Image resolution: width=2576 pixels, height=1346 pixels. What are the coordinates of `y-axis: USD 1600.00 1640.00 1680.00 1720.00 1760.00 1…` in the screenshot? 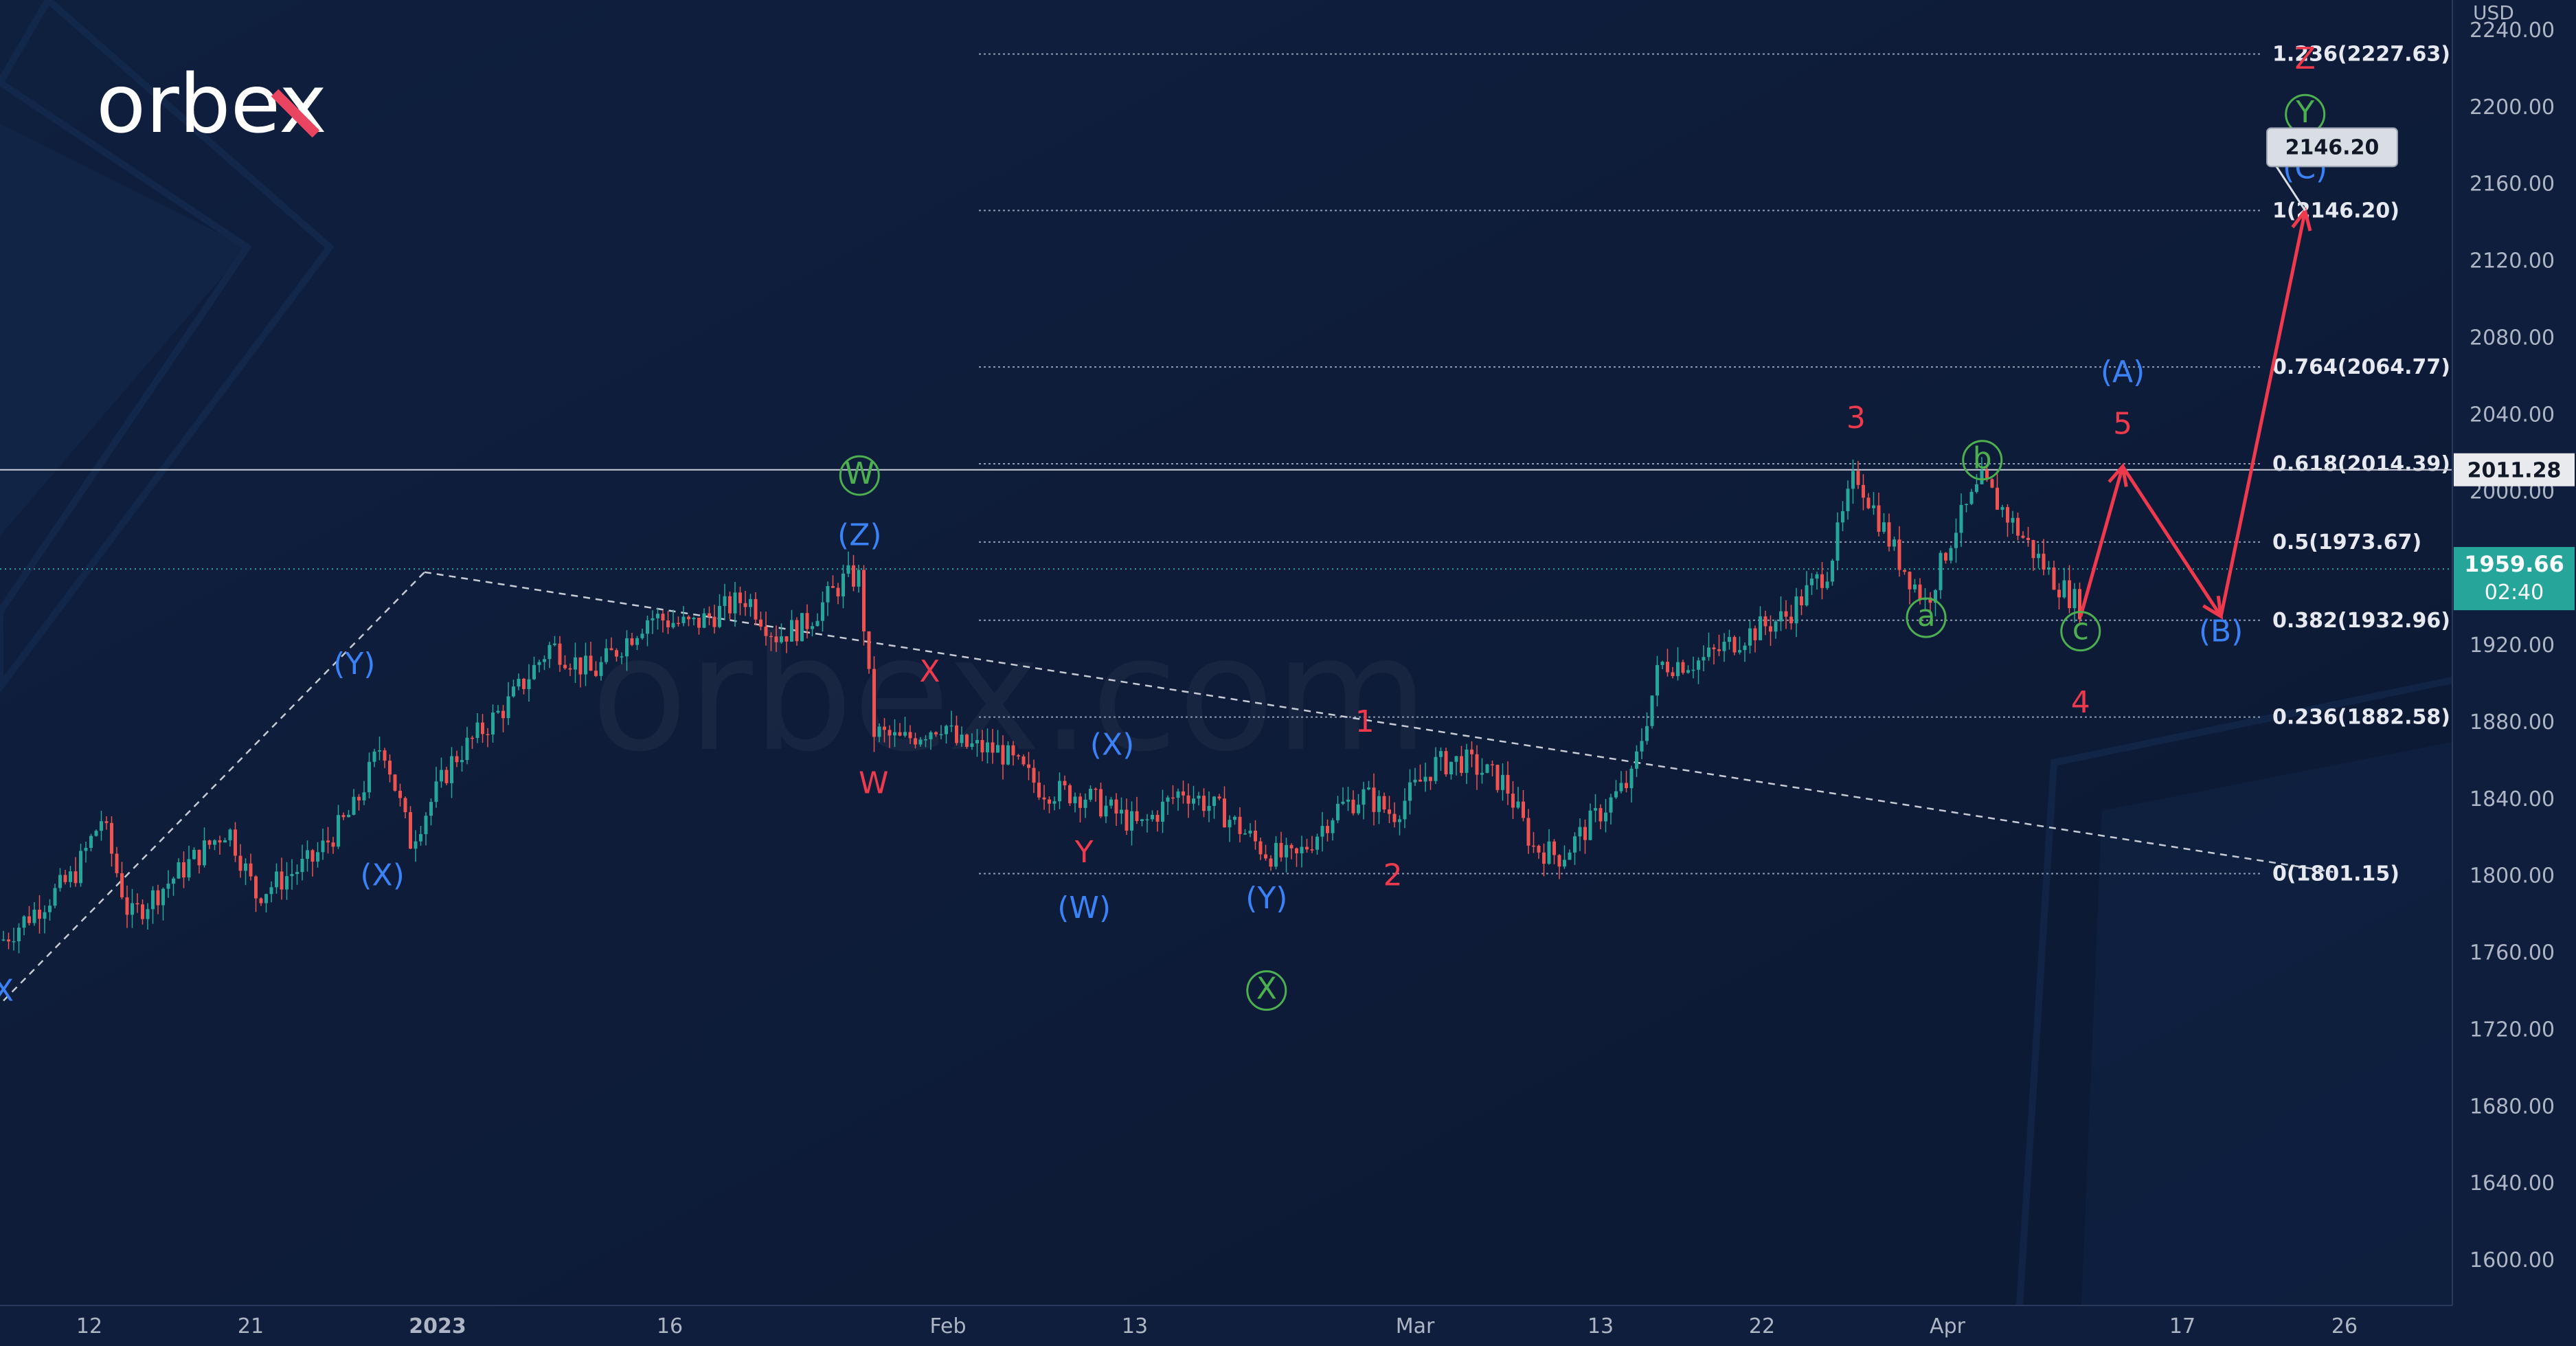 It's located at (2514, 673).